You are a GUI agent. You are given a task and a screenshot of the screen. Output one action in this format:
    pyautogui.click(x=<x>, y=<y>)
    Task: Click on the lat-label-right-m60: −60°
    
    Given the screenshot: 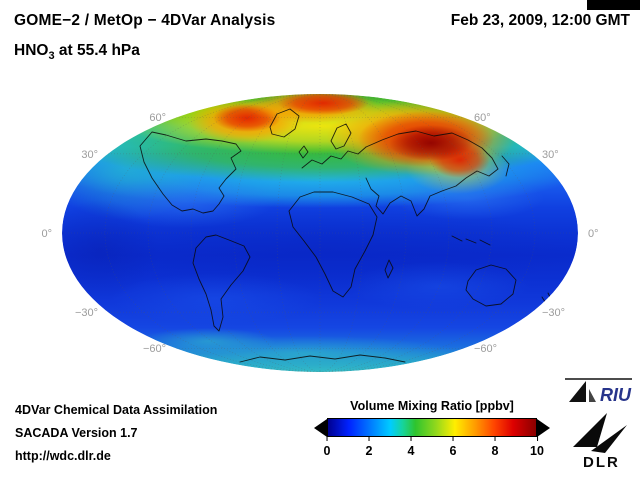 What is the action you would take?
    pyautogui.click(x=485, y=349)
    